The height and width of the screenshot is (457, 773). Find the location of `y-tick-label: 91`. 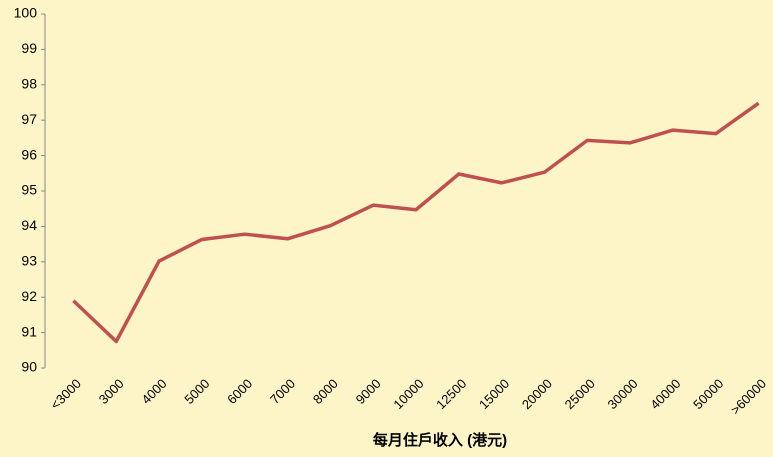

y-tick-label: 91 is located at coordinates (29, 331).